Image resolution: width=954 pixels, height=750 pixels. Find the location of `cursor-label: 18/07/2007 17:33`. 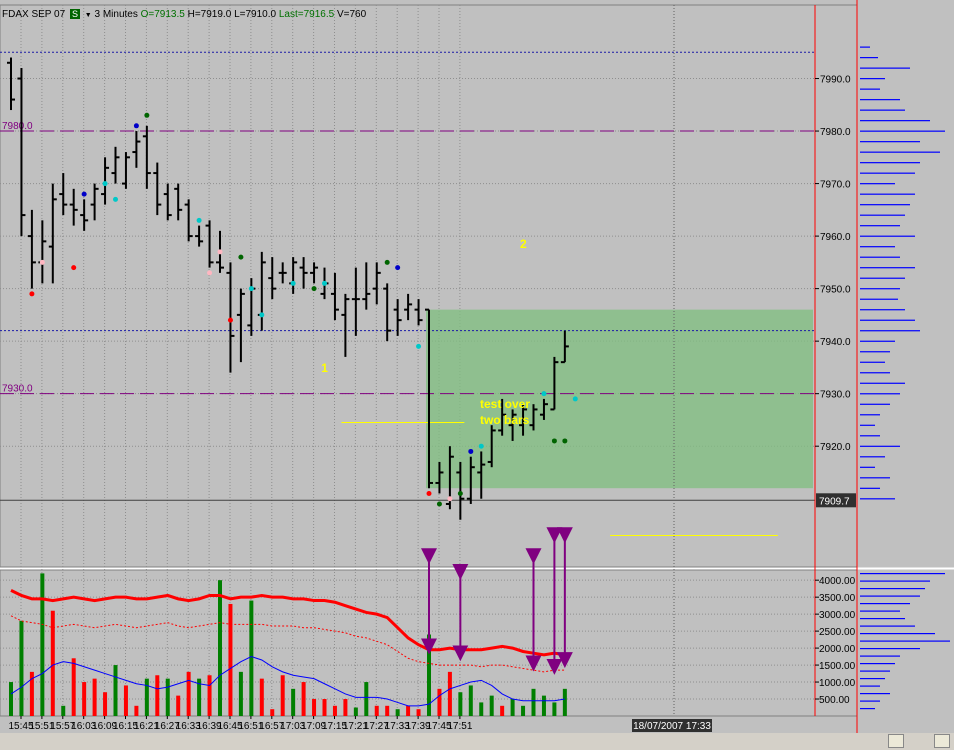

cursor-label: 18/07/2007 17:33 is located at coordinates (672, 726).